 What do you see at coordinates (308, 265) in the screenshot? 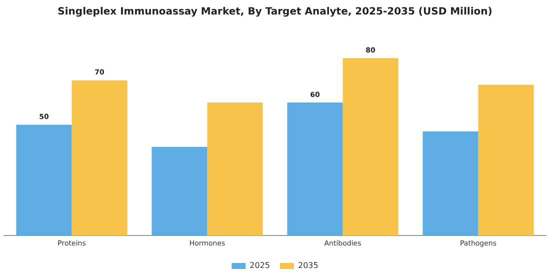
I see `legend-label: 2035` at bounding box center [308, 265].